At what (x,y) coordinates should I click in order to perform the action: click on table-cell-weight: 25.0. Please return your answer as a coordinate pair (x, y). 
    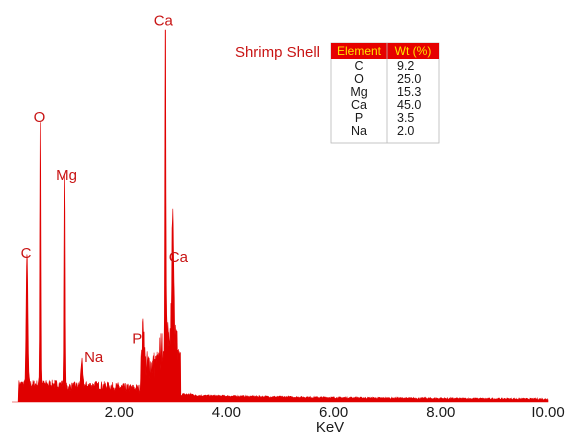
    Looking at the image, I should click on (409, 79).